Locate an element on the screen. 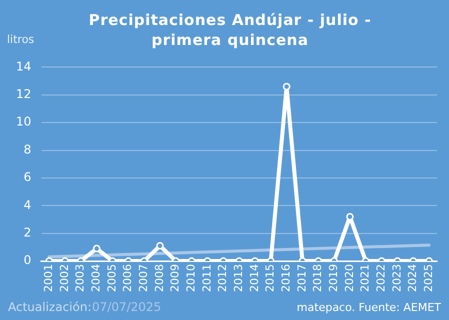 The width and height of the screenshot is (449, 320). text: 07/07/2025 is located at coordinates (127, 307).